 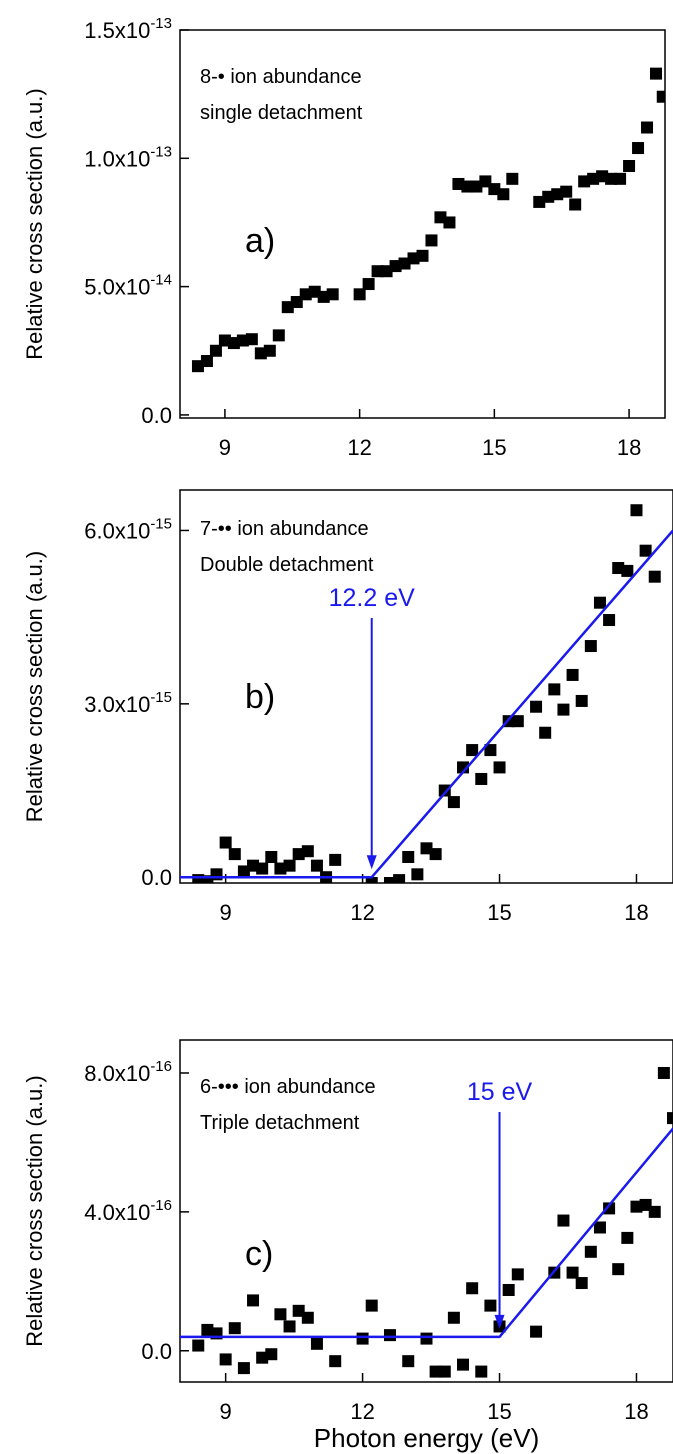 What do you see at coordinates (128, 529) in the screenshot?
I see `y-tick-label: 6.0x10⁻¹⁵` at bounding box center [128, 529].